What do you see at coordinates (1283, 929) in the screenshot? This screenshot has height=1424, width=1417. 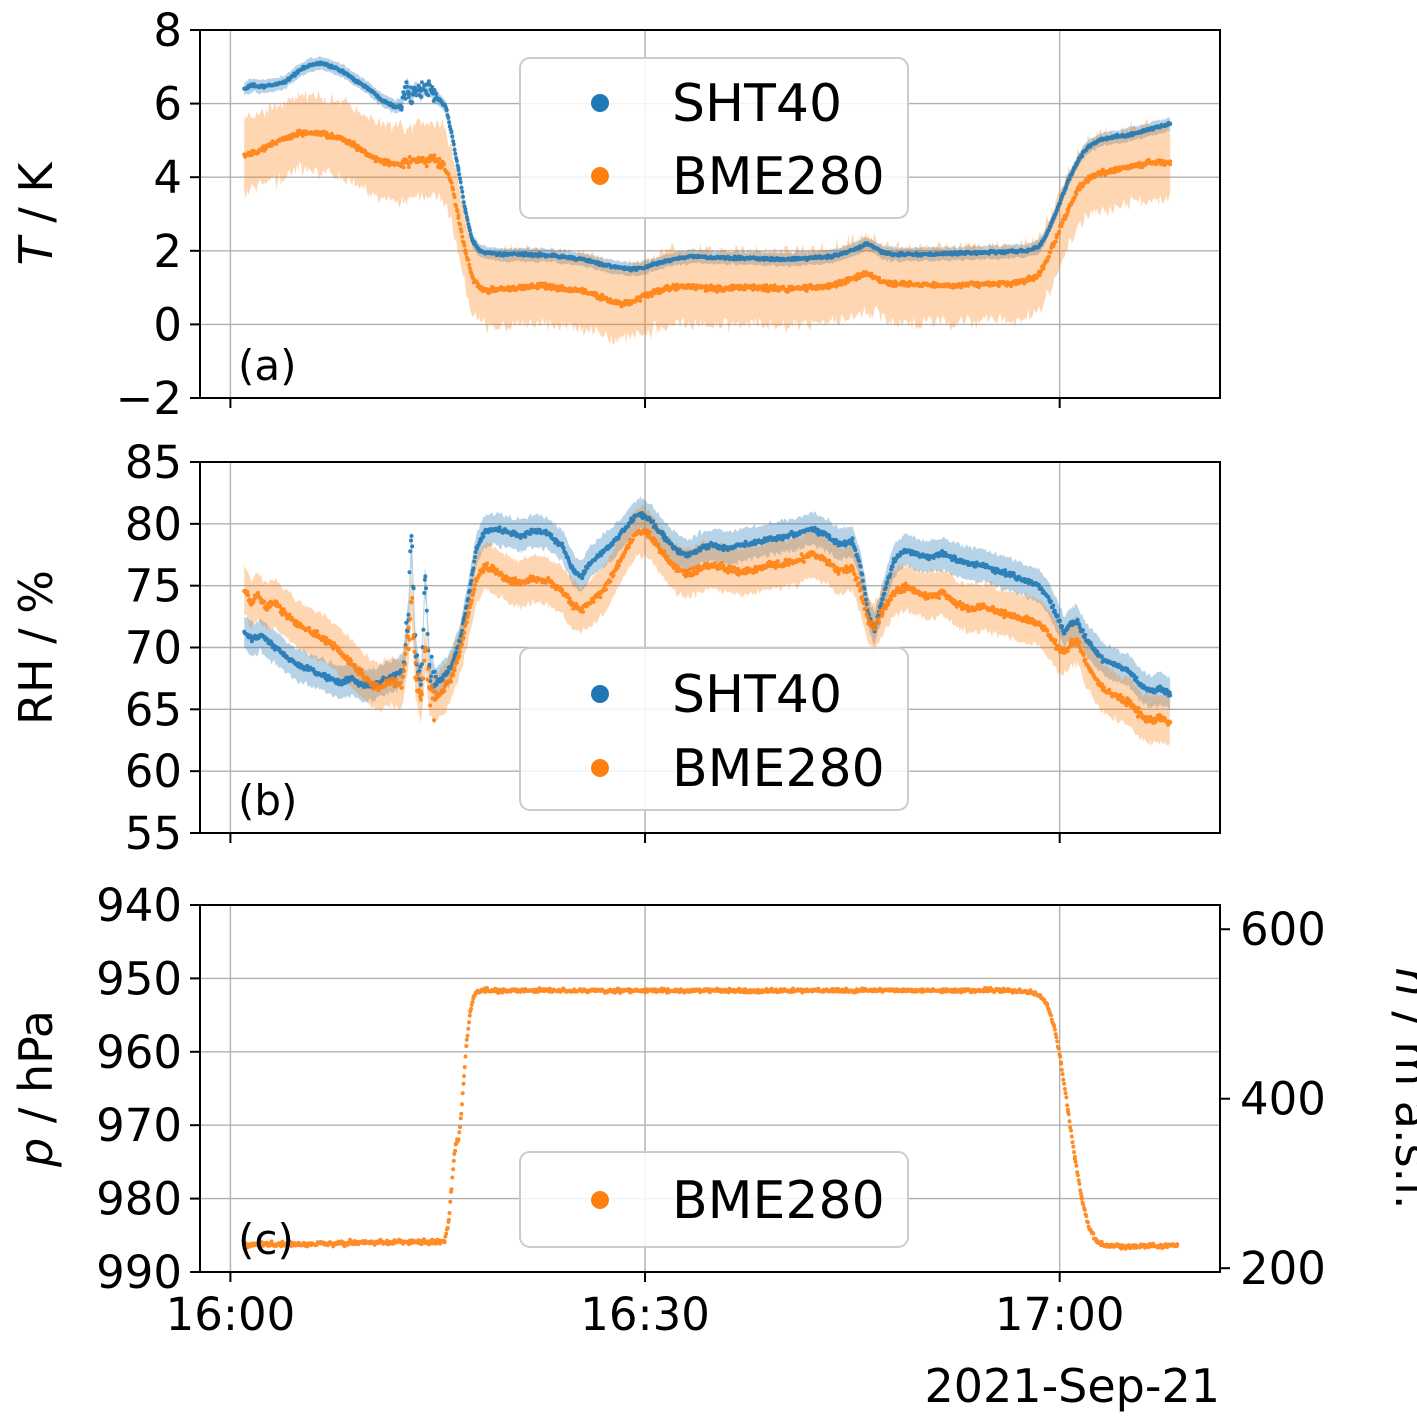 I see `y2-tick-label: 600` at bounding box center [1283, 929].